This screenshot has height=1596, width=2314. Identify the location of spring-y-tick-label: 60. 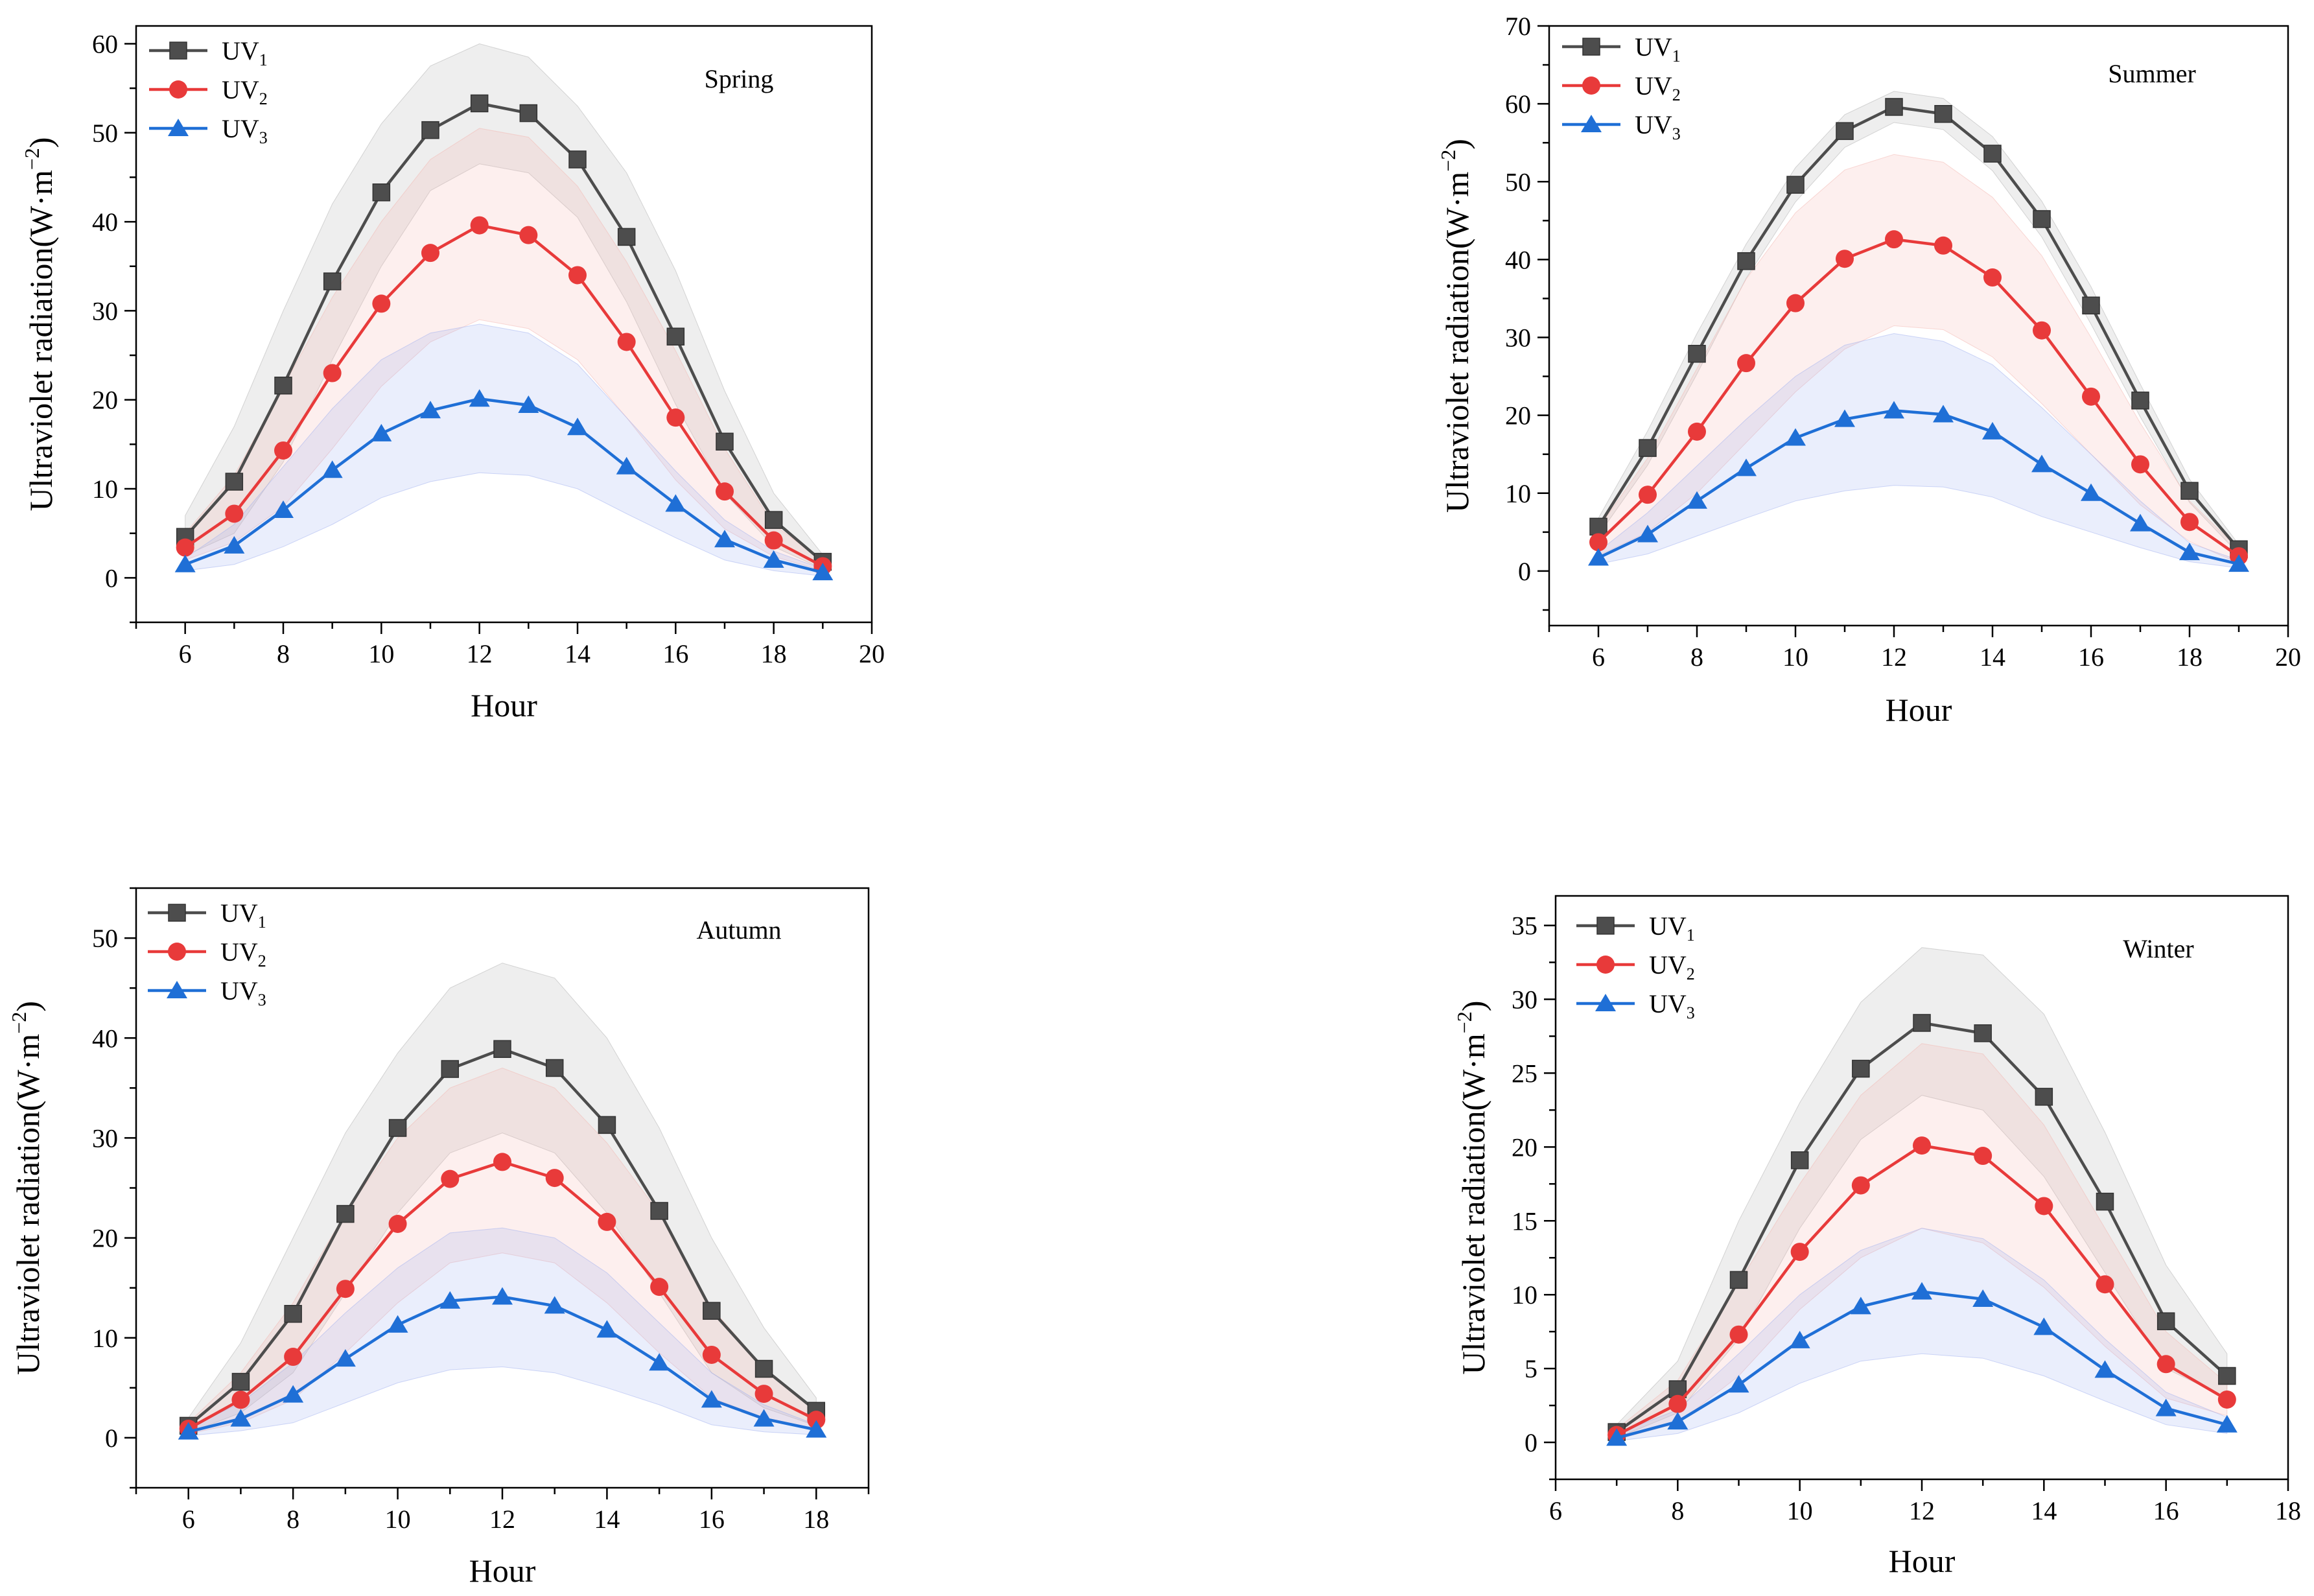
(105, 43).